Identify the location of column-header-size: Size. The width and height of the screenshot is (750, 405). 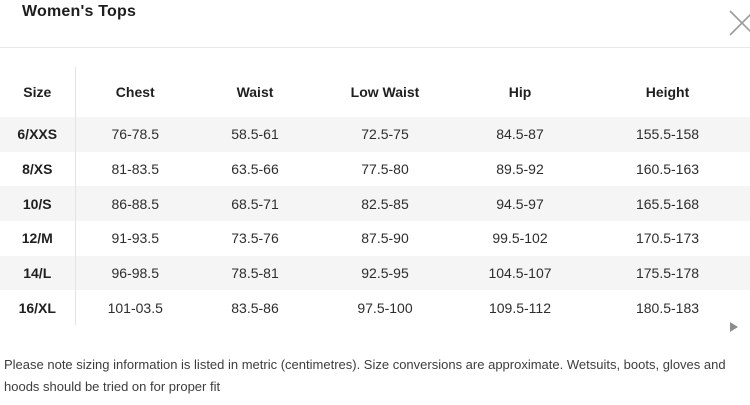
(38, 92).